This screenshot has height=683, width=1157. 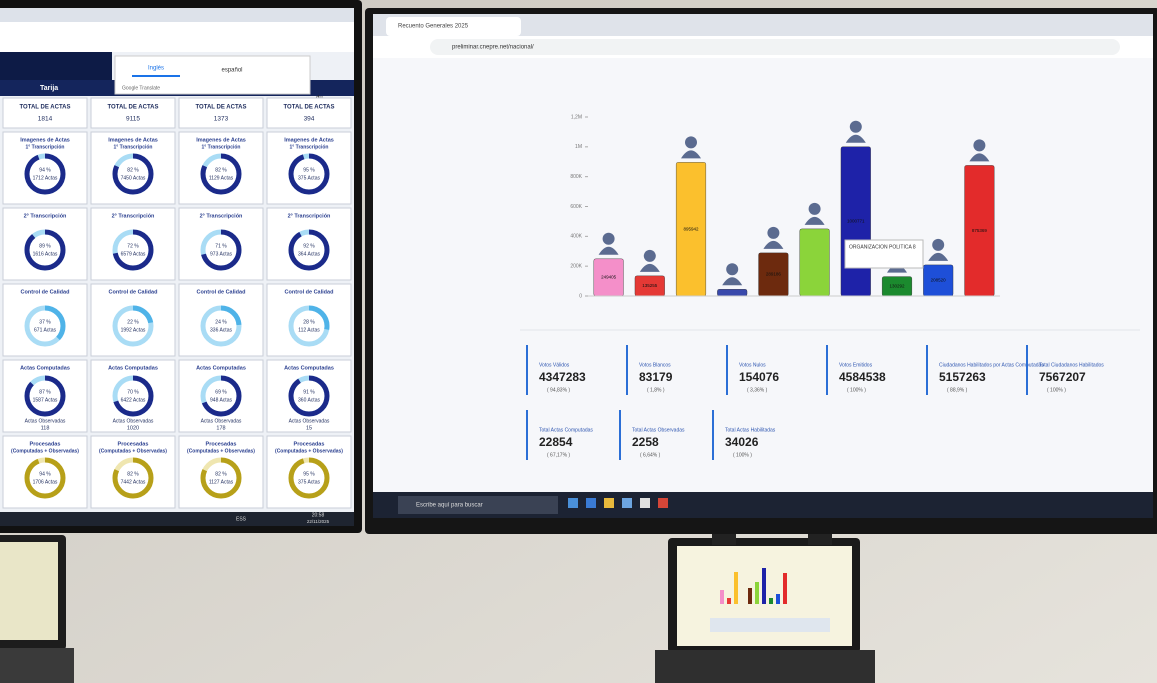 What do you see at coordinates (897, 285) in the screenshot?
I see `bar-value-label: 130292` at bounding box center [897, 285].